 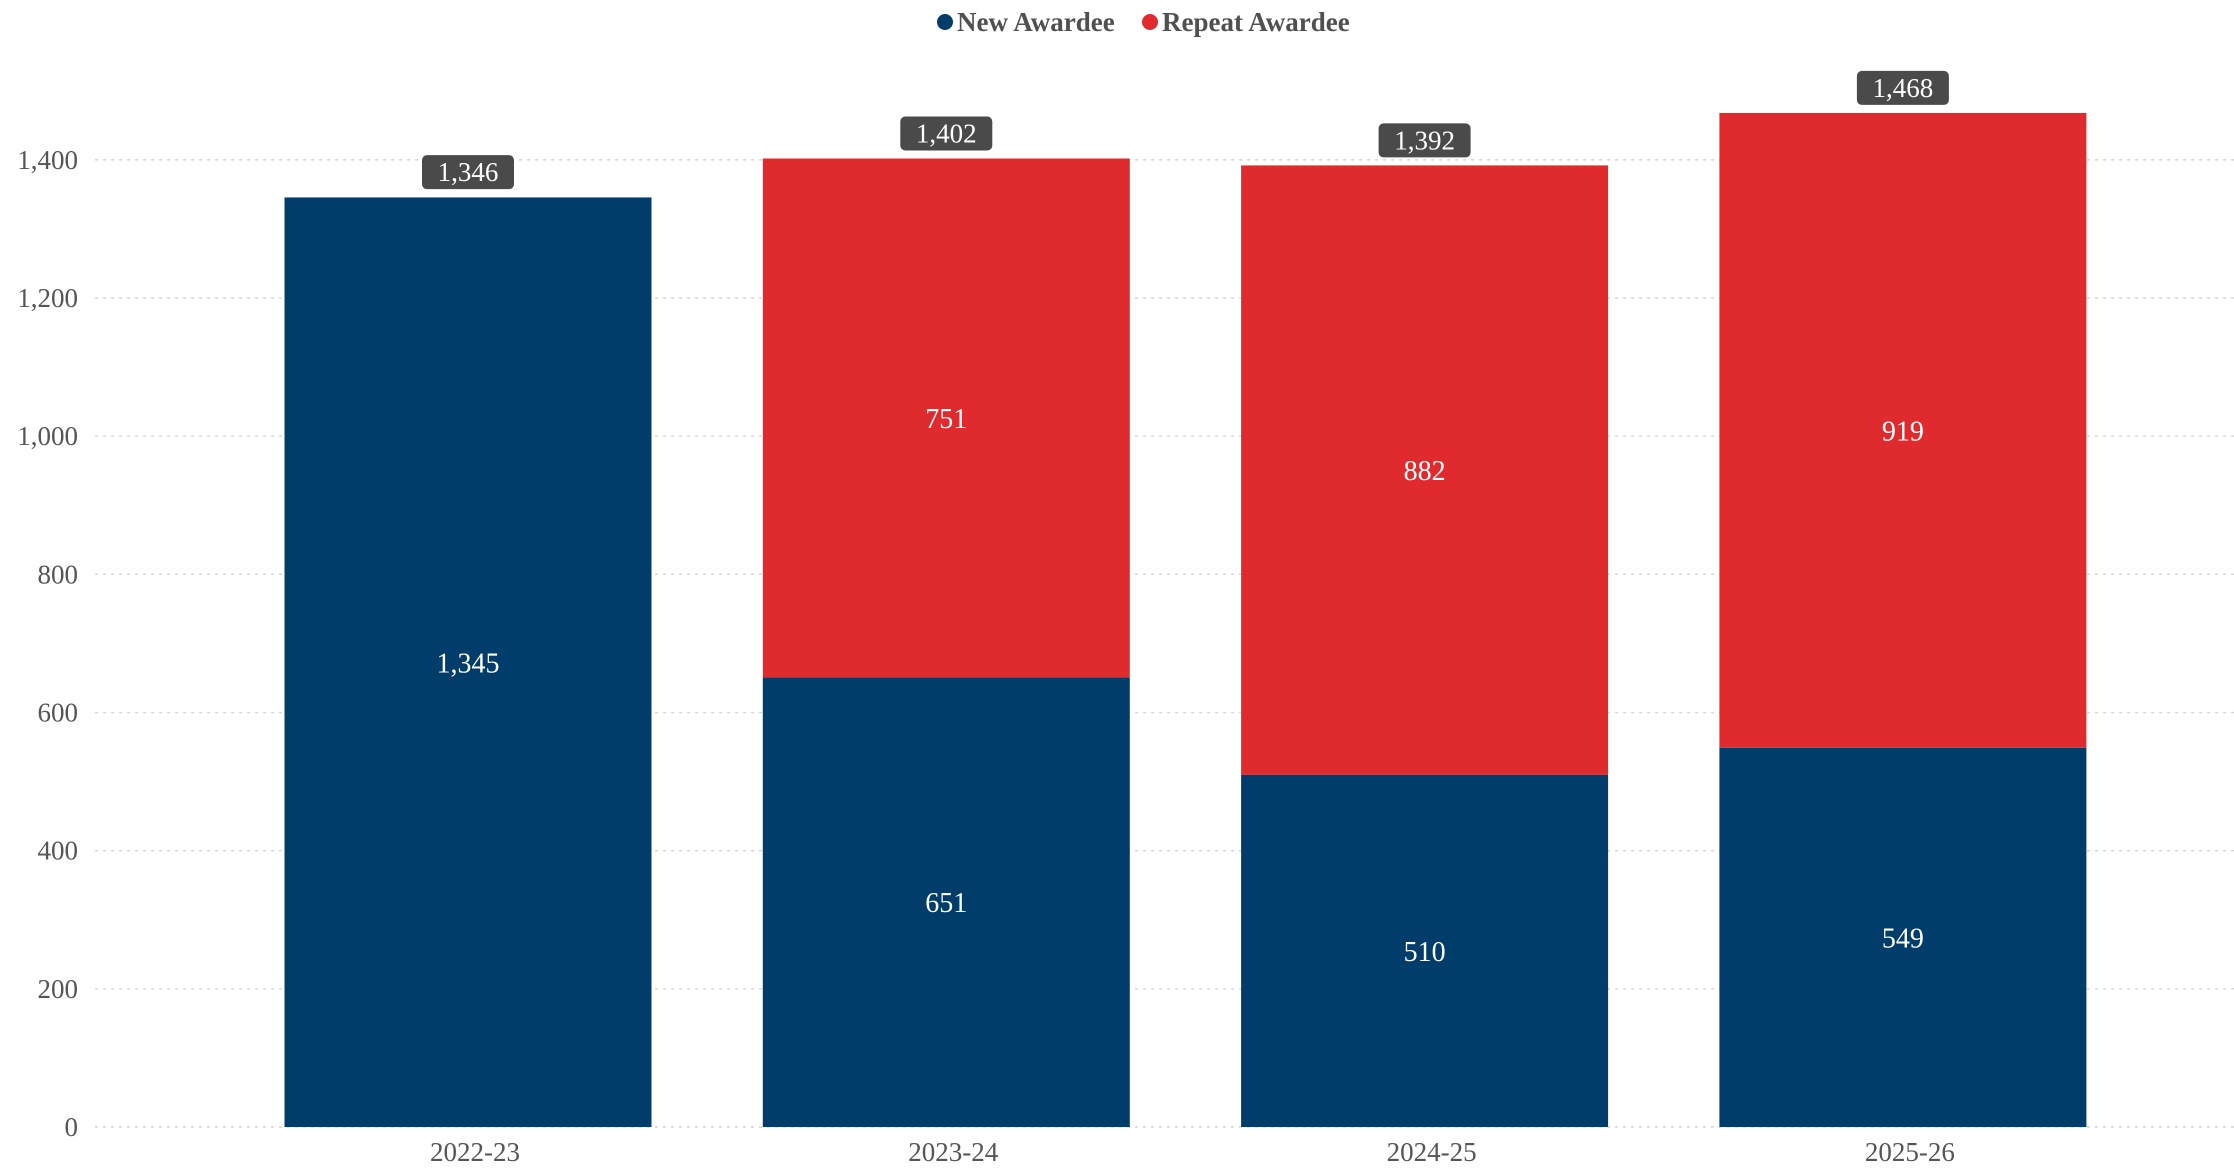 What do you see at coordinates (953, 1152) in the screenshot?
I see `x-tick-label: 2023-24` at bounding box center [953, 1152].